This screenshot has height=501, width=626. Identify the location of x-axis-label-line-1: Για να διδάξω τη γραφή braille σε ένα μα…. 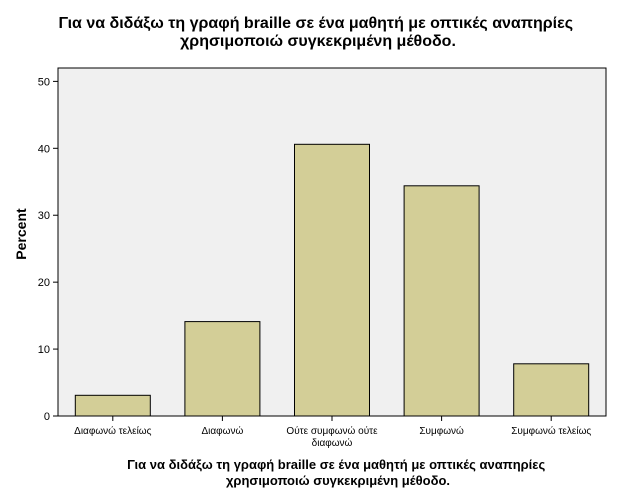
(336, 464).